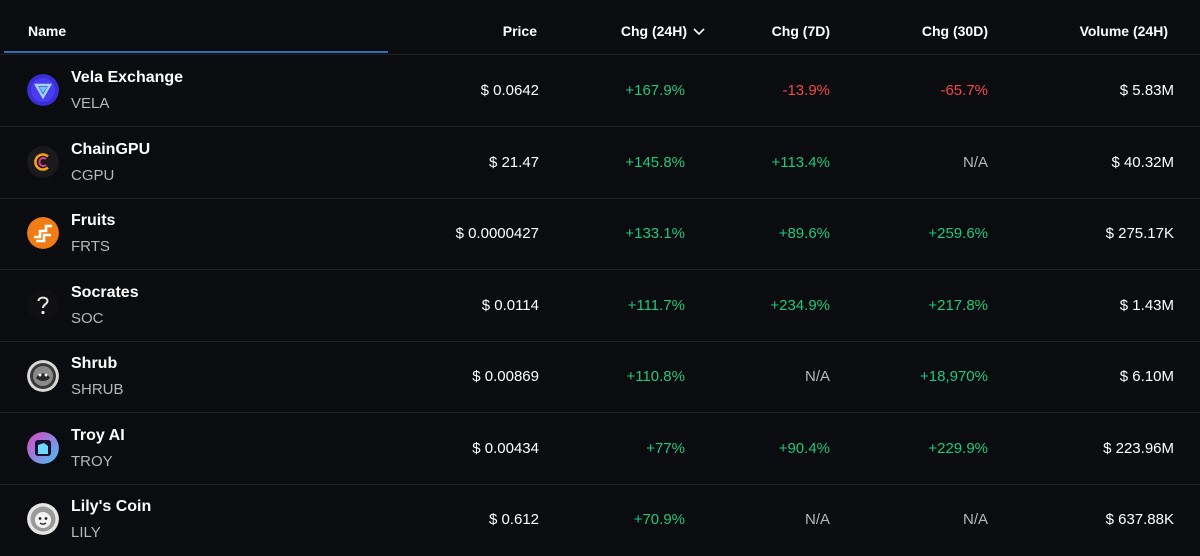  I want to click on coin-symbol: VELA, so click(90, 103).